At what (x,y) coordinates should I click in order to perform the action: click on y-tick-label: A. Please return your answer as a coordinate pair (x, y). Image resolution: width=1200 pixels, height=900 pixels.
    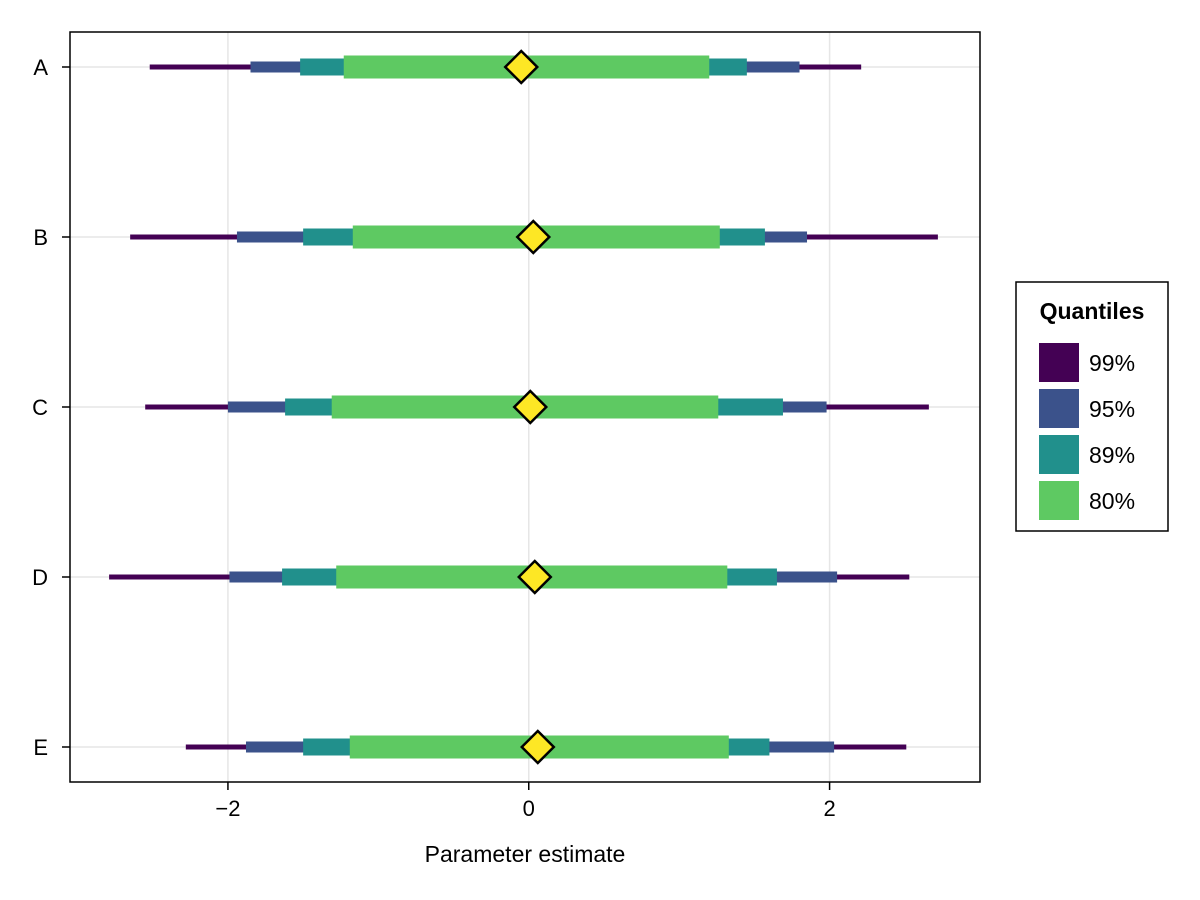
    Looking at the image, I should click on (40, 67).